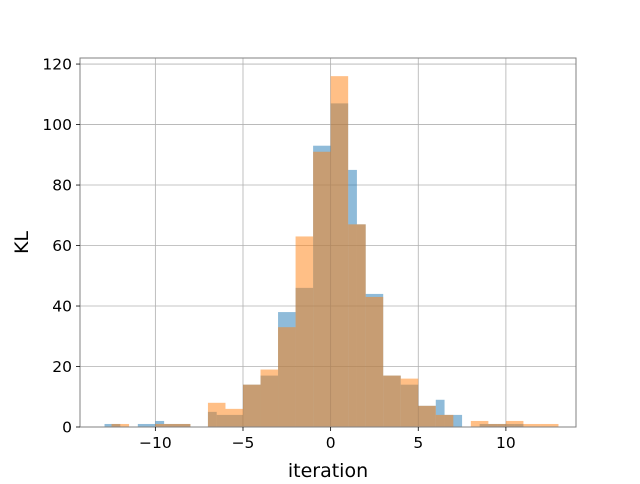 This screenshot has width=640, height=484. Describe the element at coordinates (506, 443) in the screenshot. I see `x-tick-label: 10` at that location.